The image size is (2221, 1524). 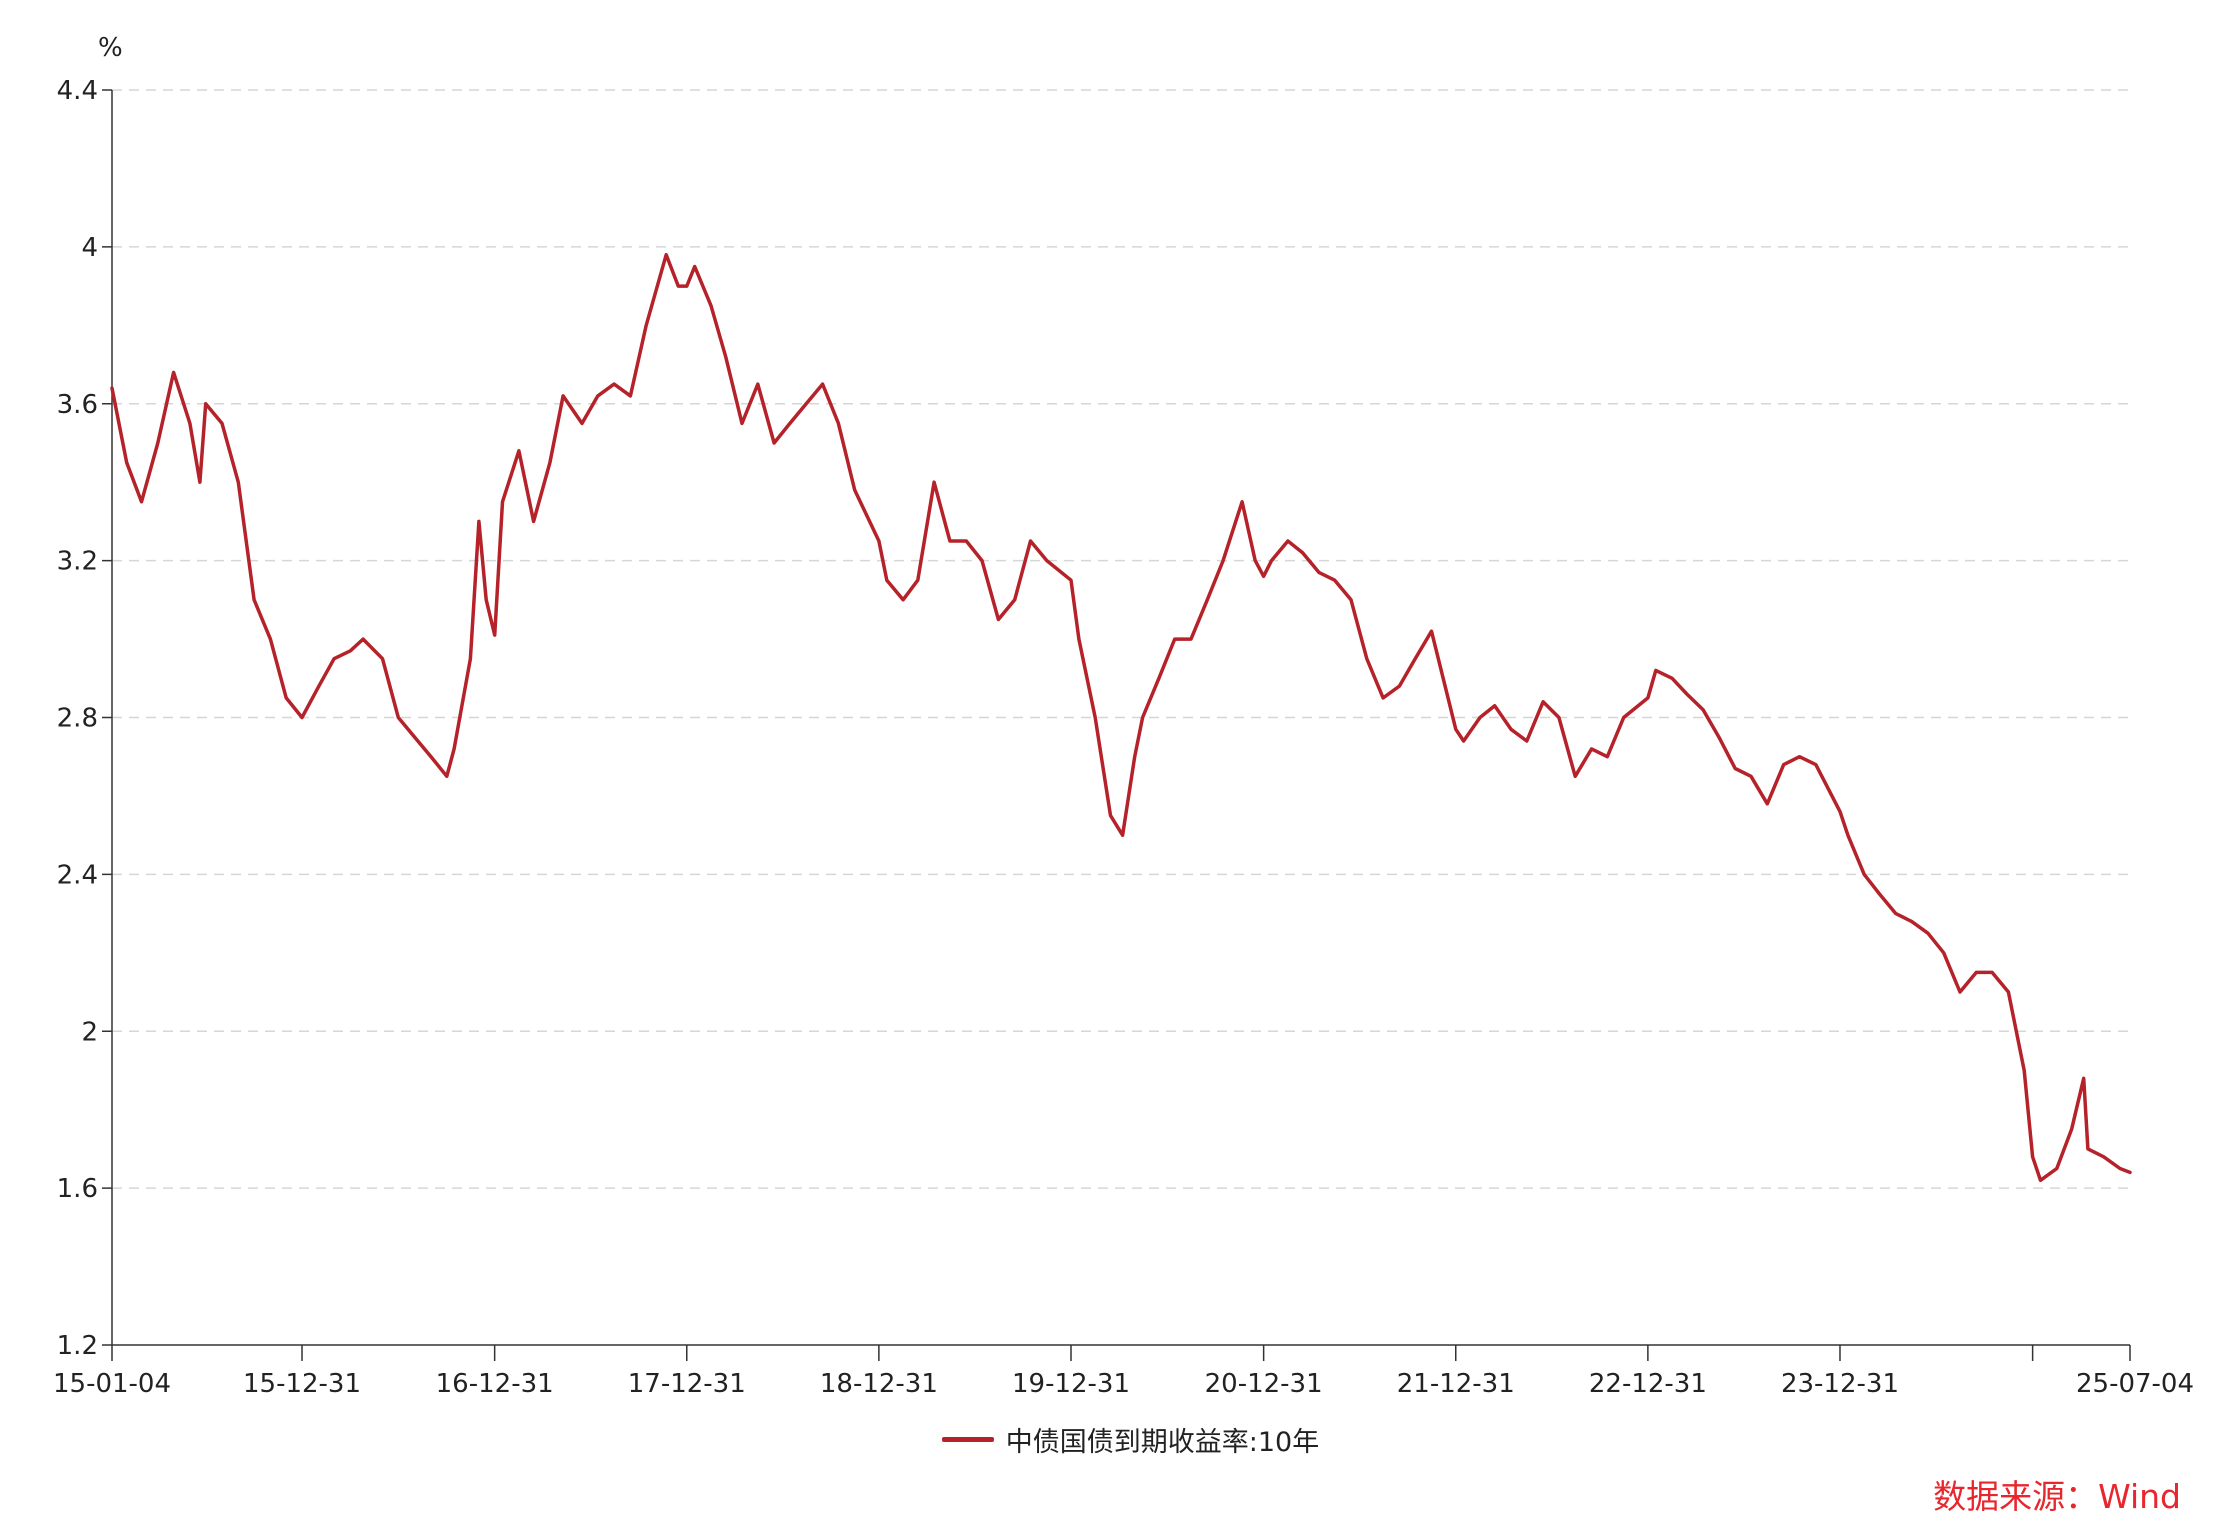 What do you see at coordinates (2135, 1384) in the screenshot?
I see `x-tick-label-11: 25-07-04` at bounding box center [2135, 1384].